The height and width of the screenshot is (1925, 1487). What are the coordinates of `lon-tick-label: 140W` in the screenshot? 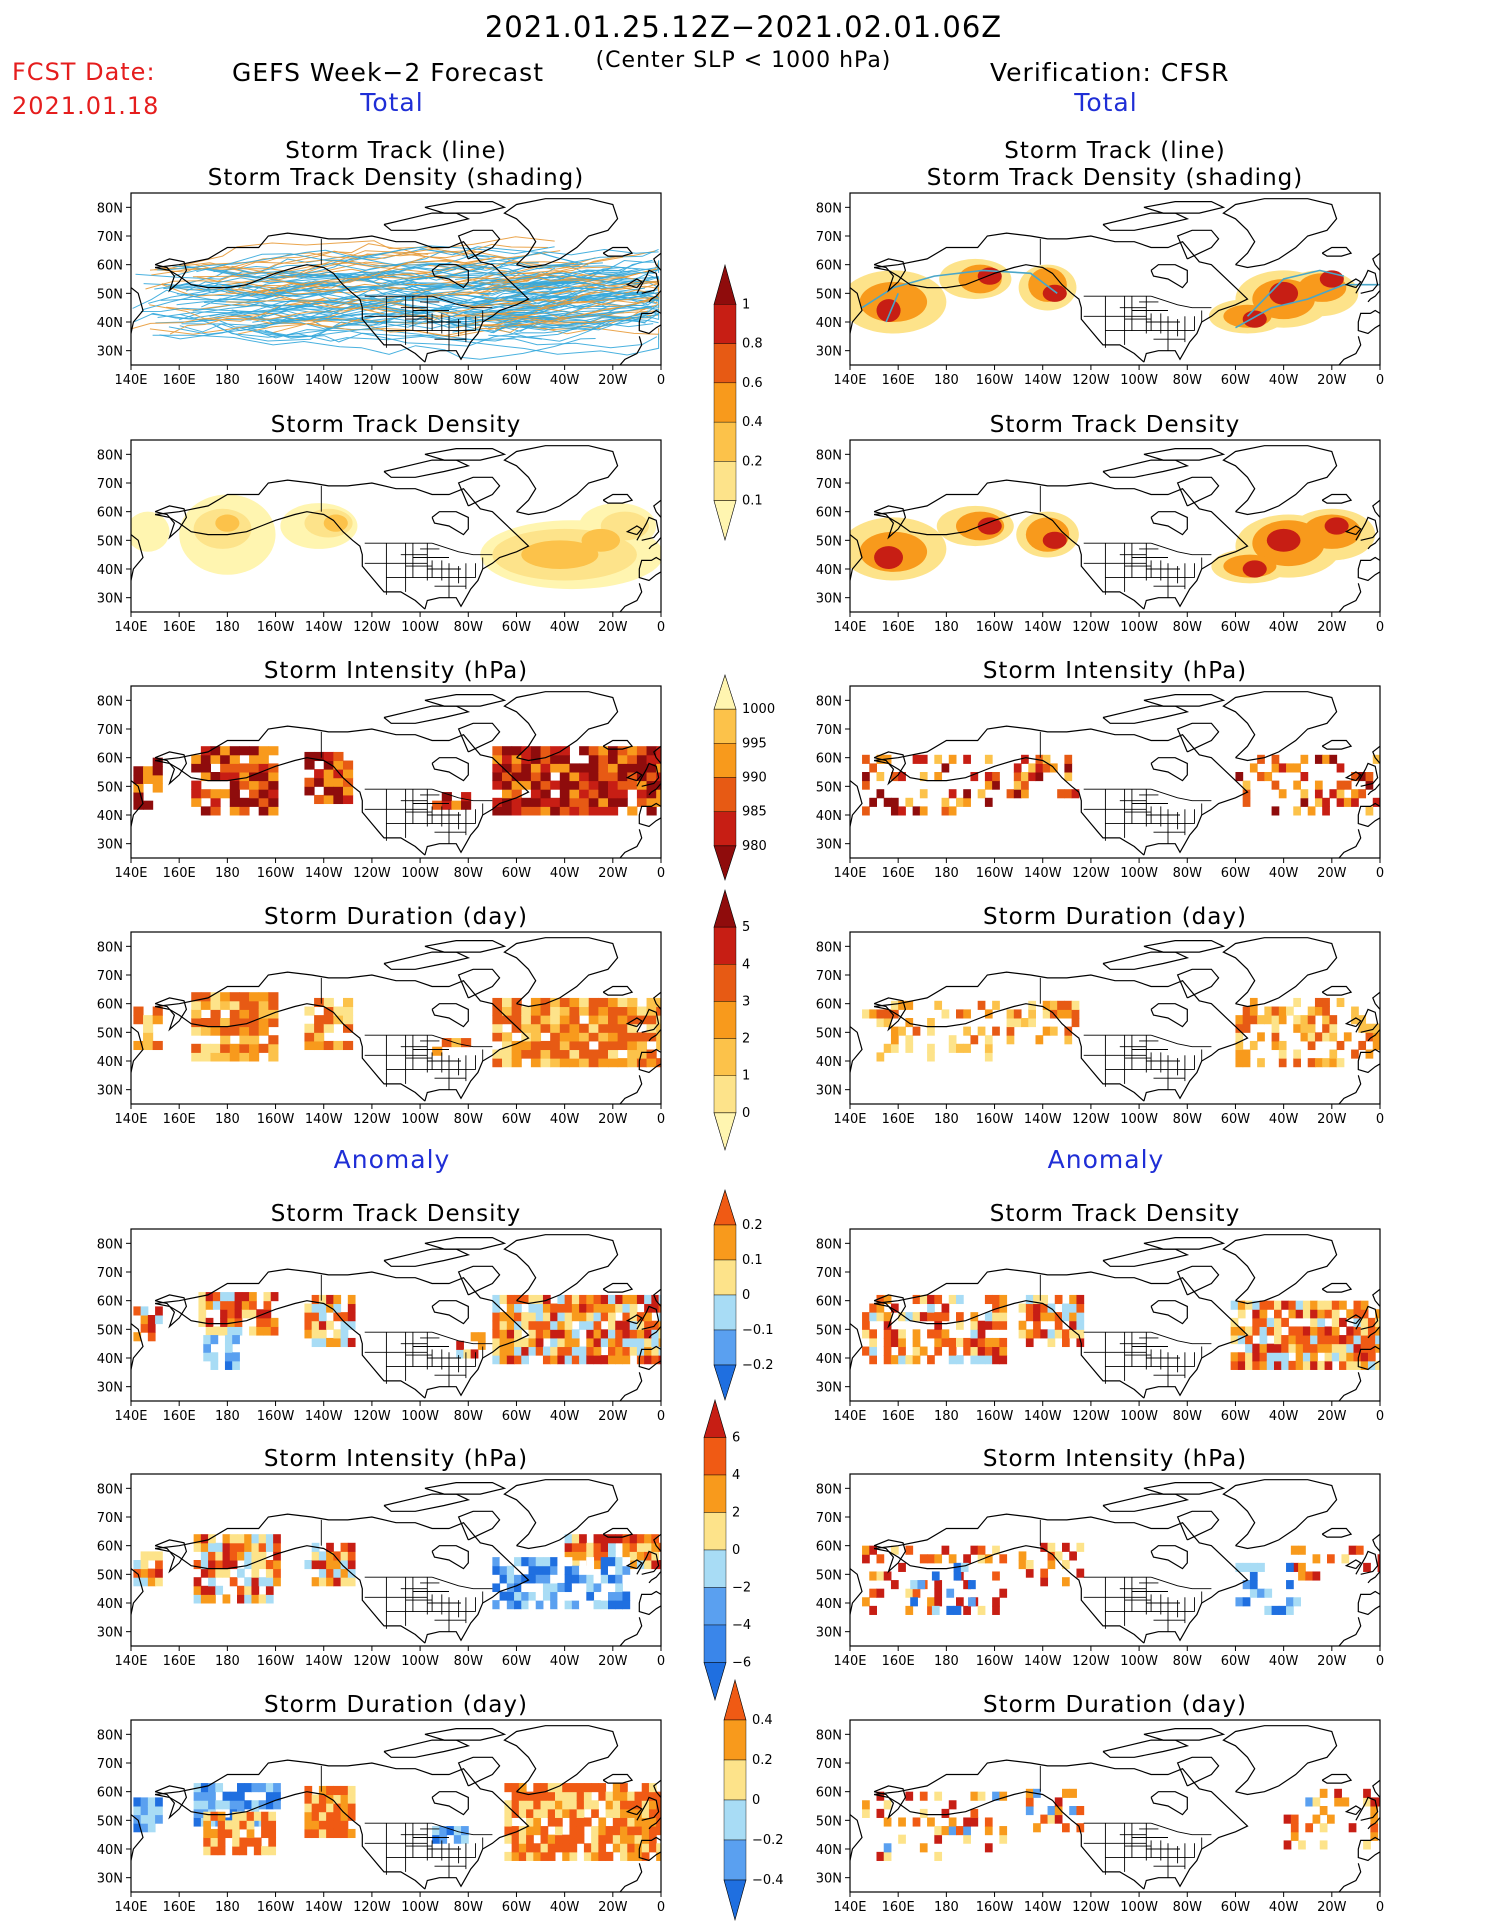 It's located at (324, 1416).